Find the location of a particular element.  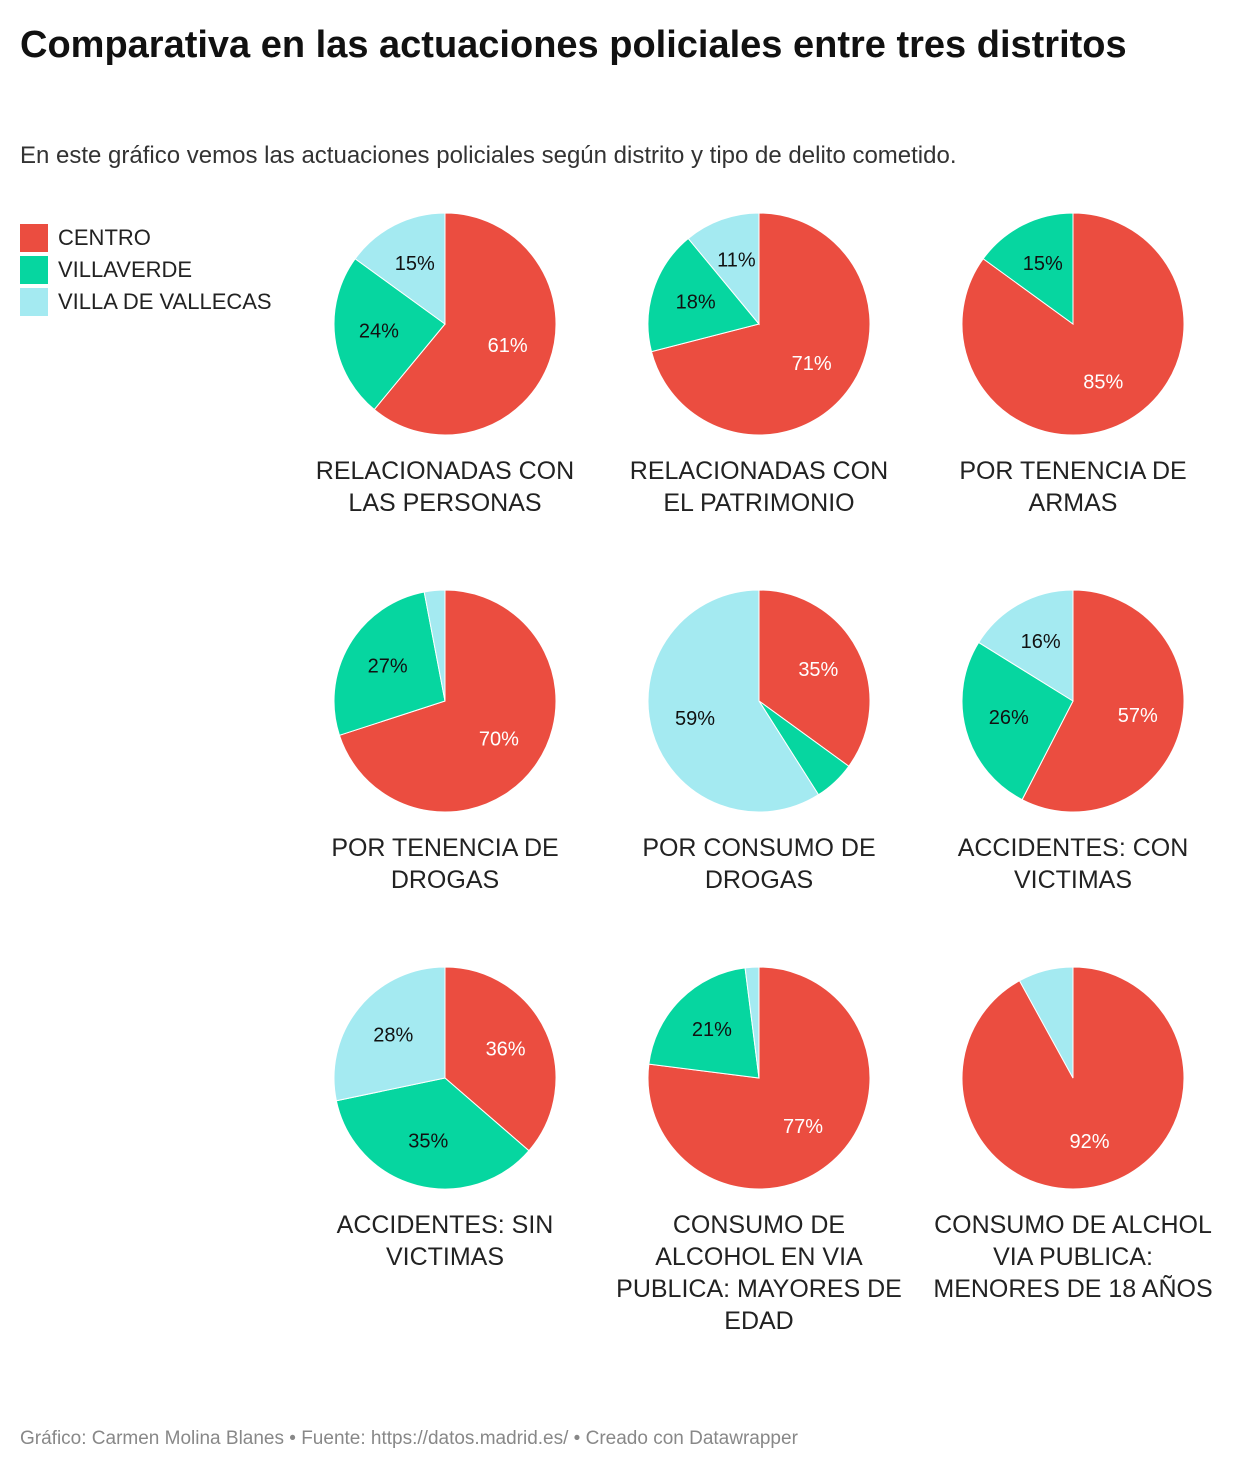

pie-chart: 71% 18% 11% is located at coordinates (759, 324).